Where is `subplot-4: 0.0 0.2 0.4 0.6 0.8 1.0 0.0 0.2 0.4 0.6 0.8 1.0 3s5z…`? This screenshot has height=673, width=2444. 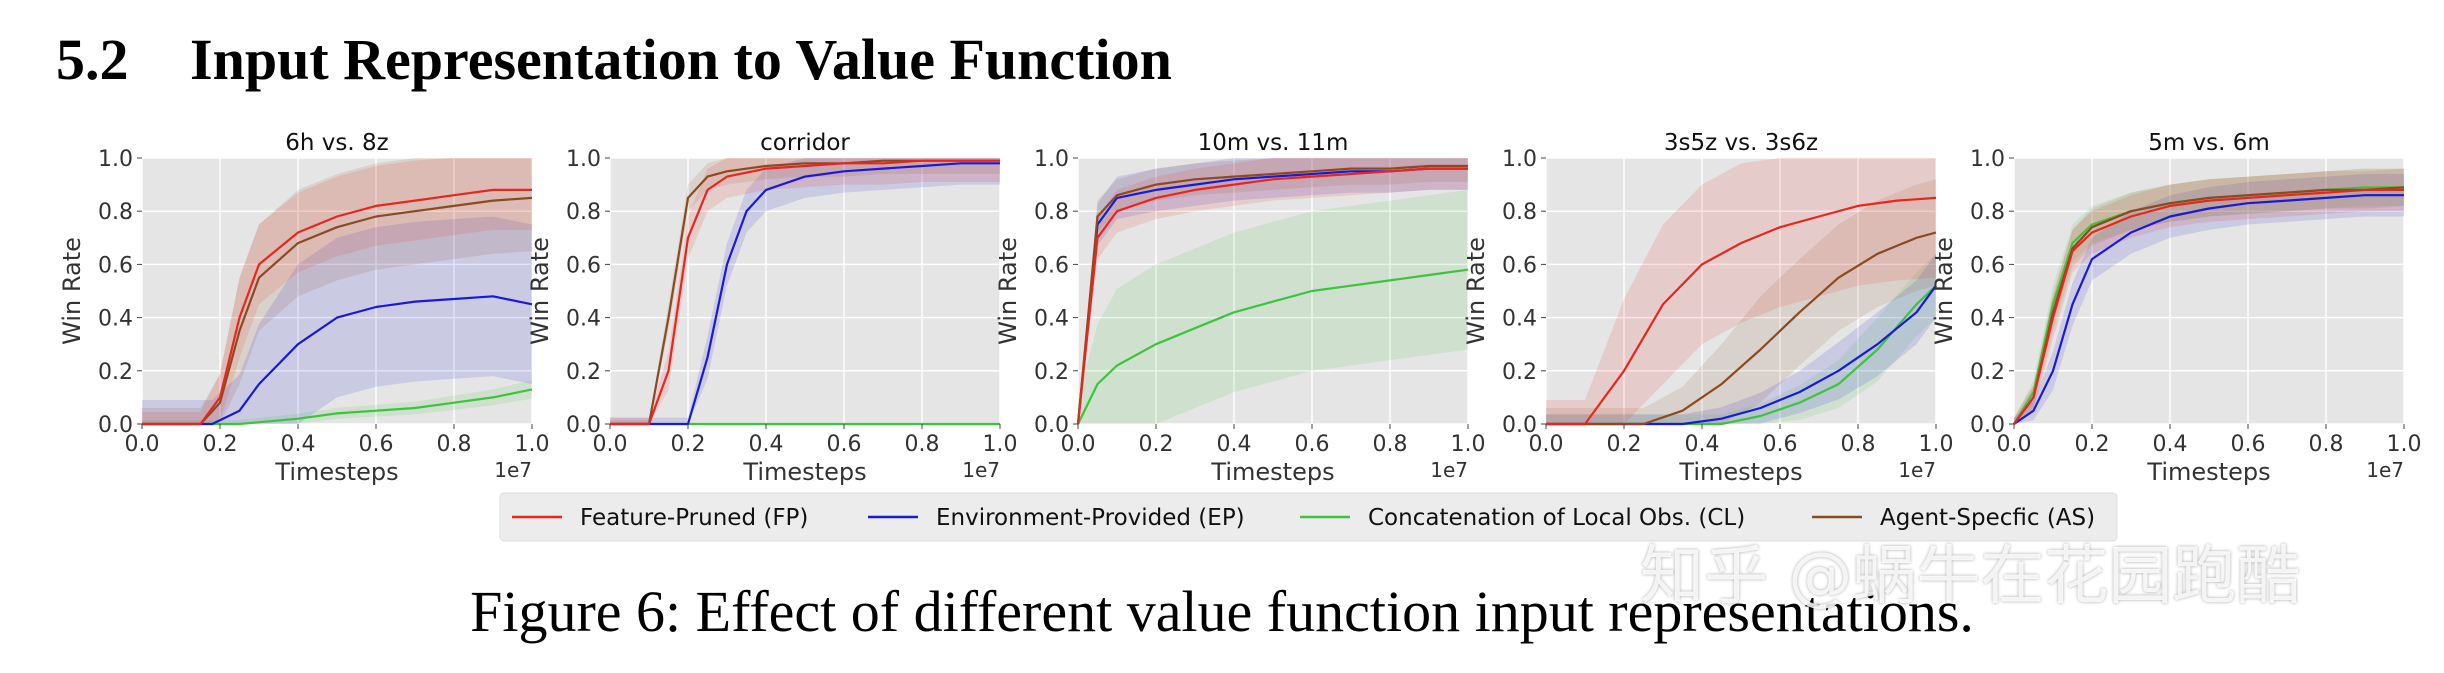 subplot-4: 0.0 0.2 0.4 0.6 0.8 1.0 0.0 0.2 0.4 0.6 0.8 1.0 3s5z… is located at coordinates (1708, 308).